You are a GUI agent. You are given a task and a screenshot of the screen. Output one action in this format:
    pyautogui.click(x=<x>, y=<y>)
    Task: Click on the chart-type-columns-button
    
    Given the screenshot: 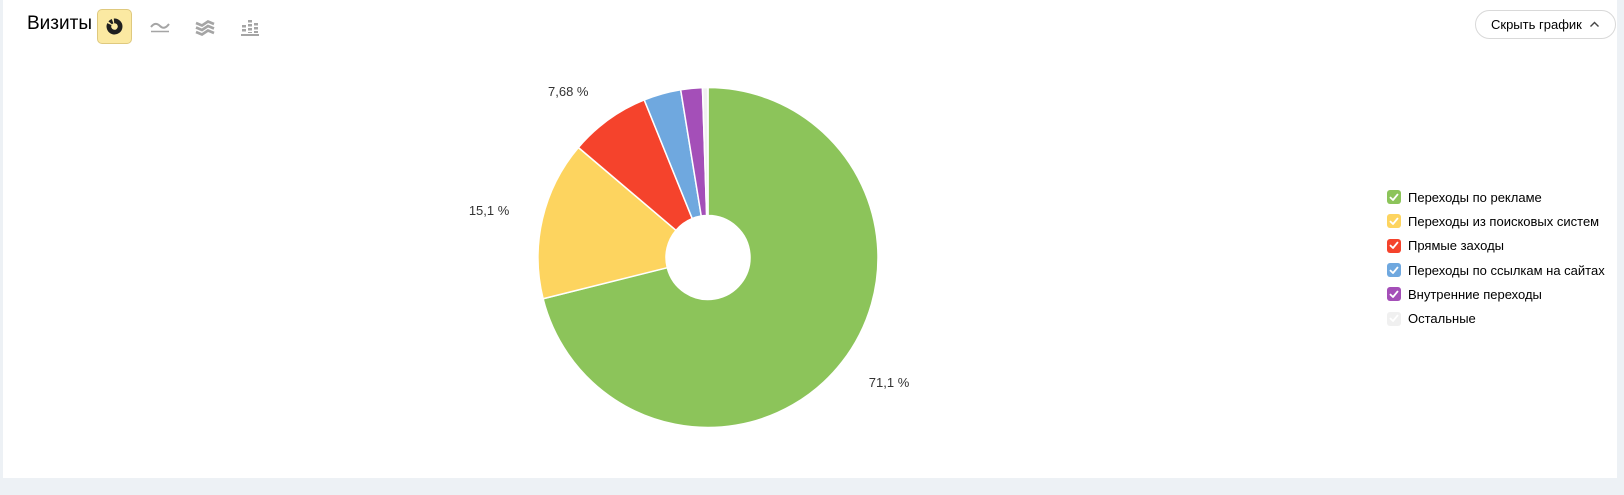 What is the action you would take?
    pyautogui.click(x=249, y=26)
    